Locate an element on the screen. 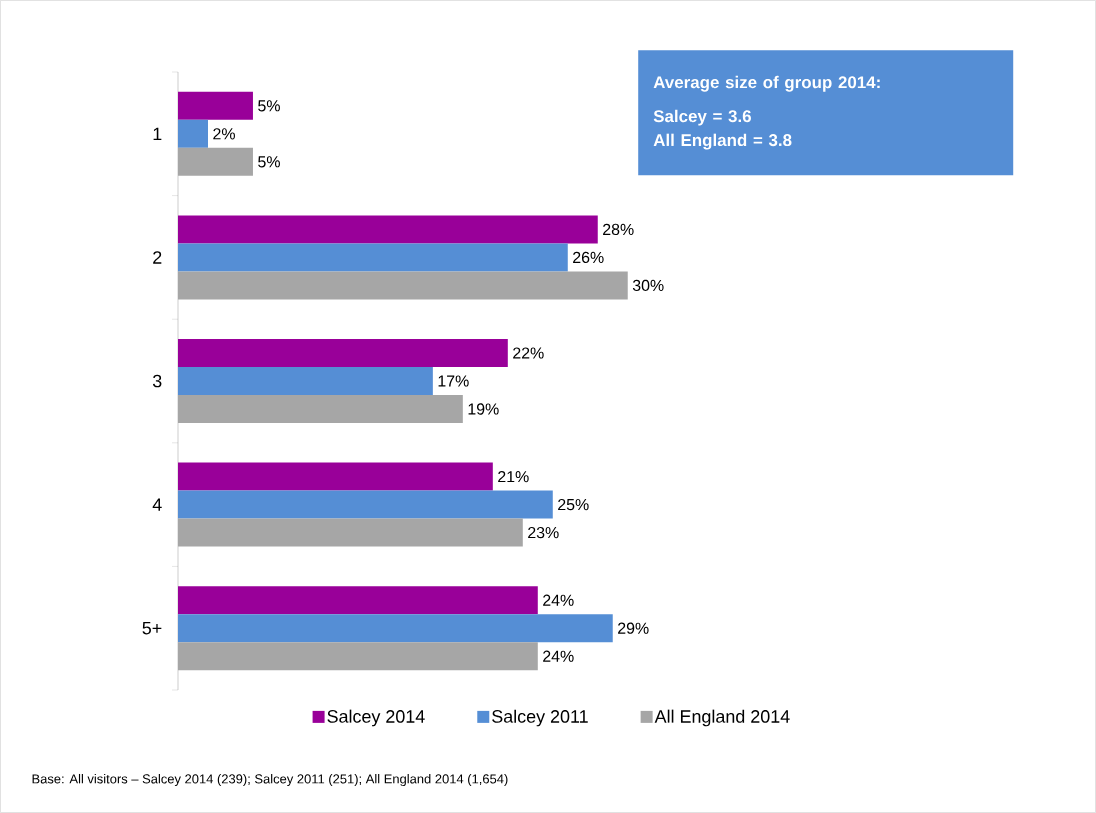  text: Average size of group 2014: is located at coordinates (766, 83).